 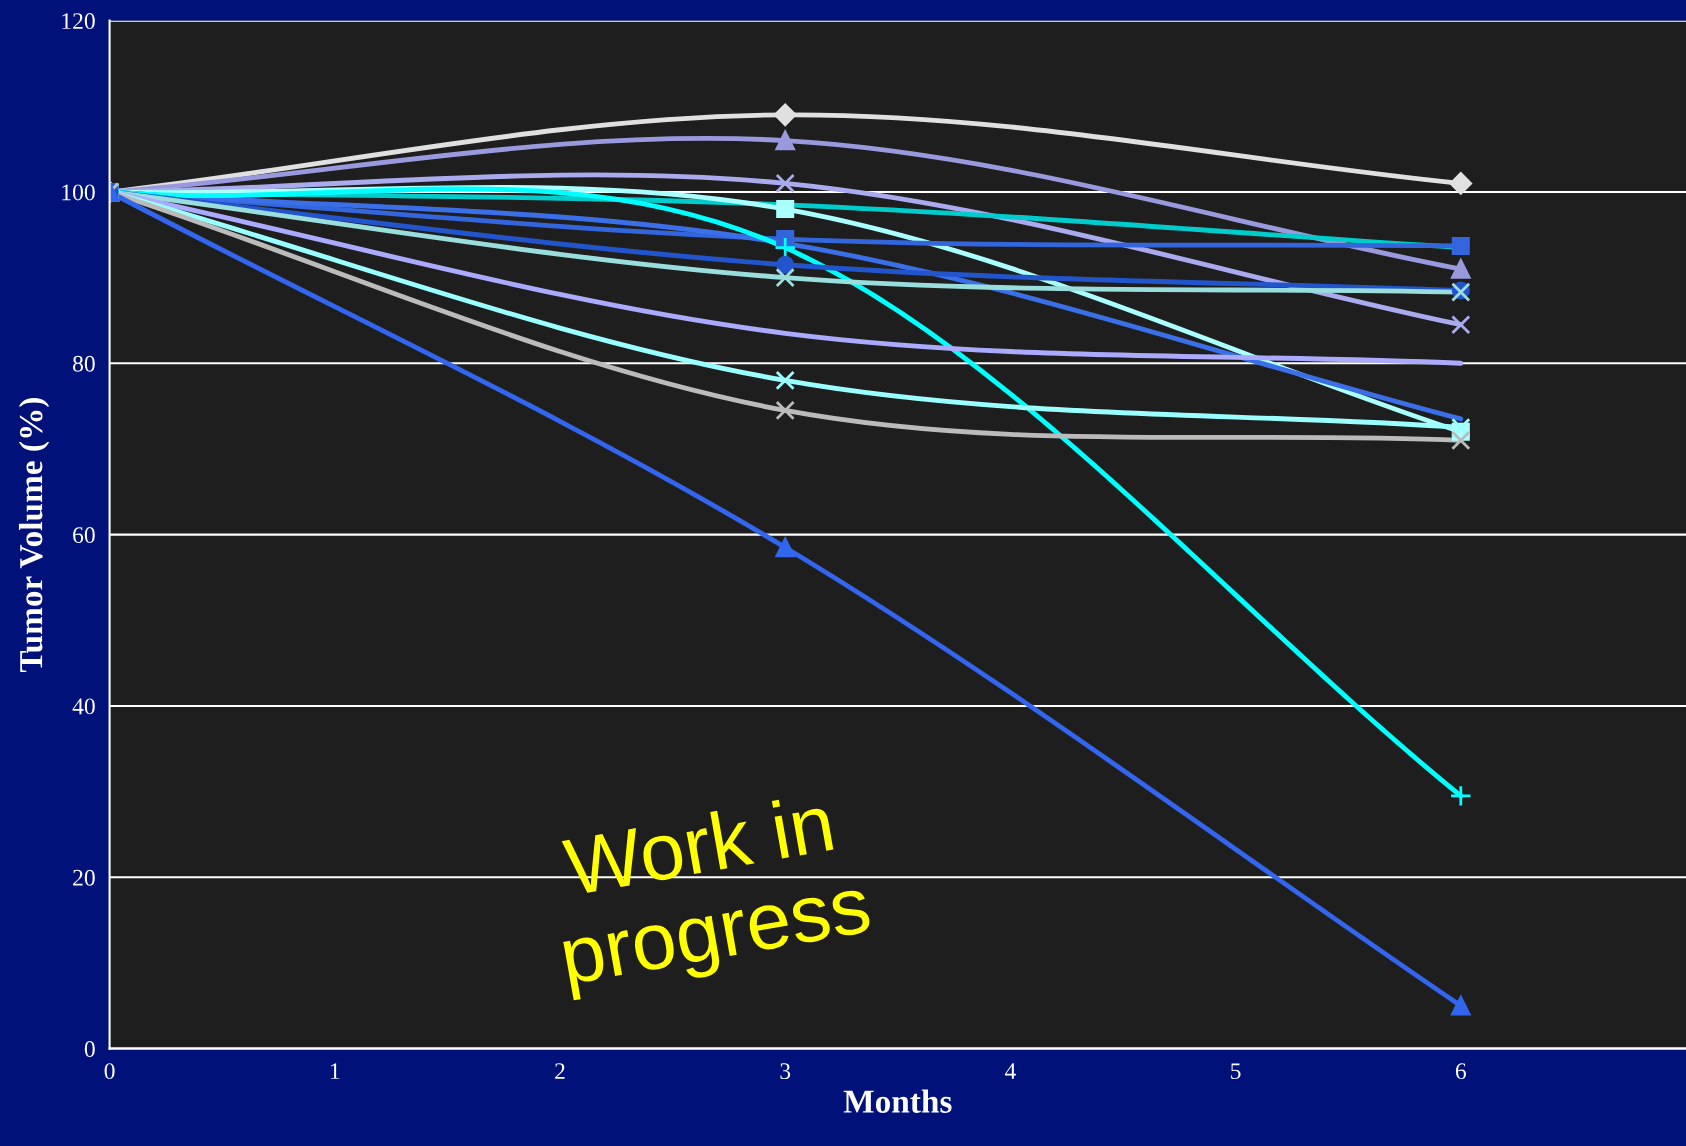 What do you see at coordinates (1236, 1071) in the screenshot?
I see `x-tick-label: 5` at bounding box center [1236, 1071].